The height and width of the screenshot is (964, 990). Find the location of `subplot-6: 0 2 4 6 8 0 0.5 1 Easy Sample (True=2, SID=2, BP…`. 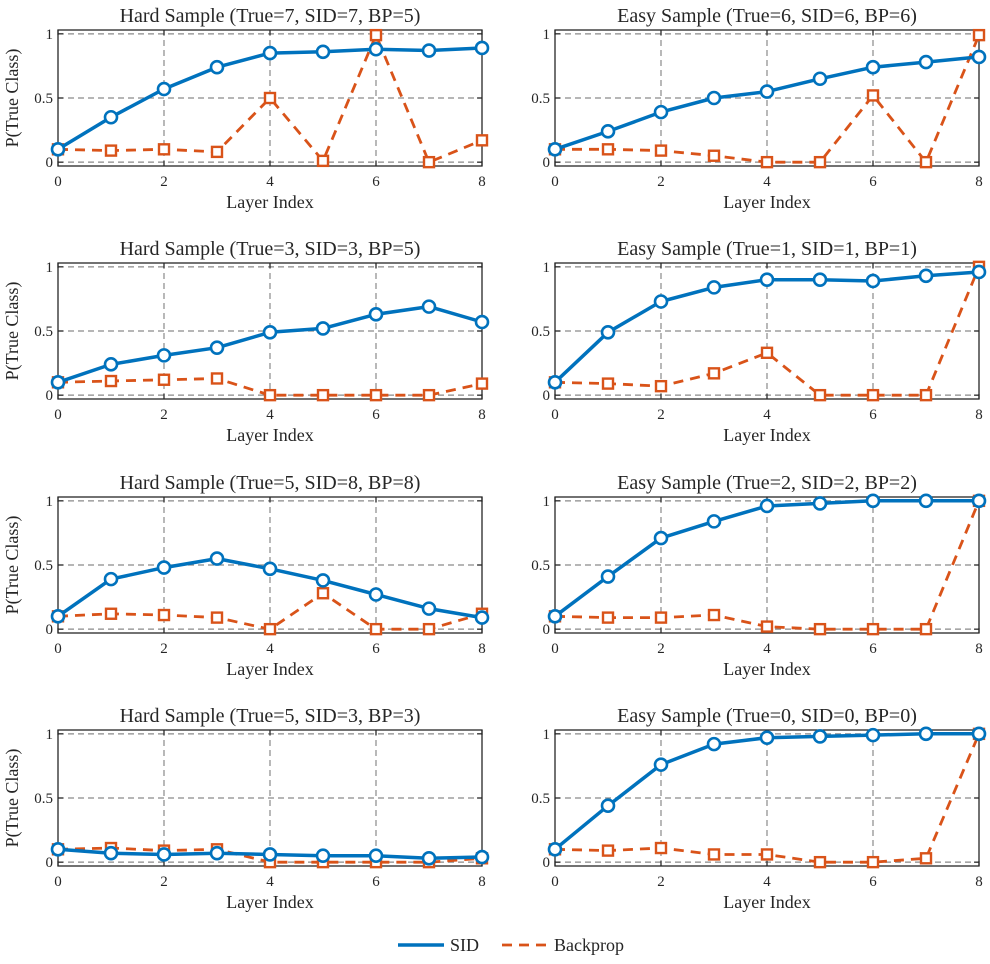

subplot-6: 0 2 4 6 8 0 0.5 1 Easy Sample (True=2, SID=2, BP… is located at coordinates (759, 575).